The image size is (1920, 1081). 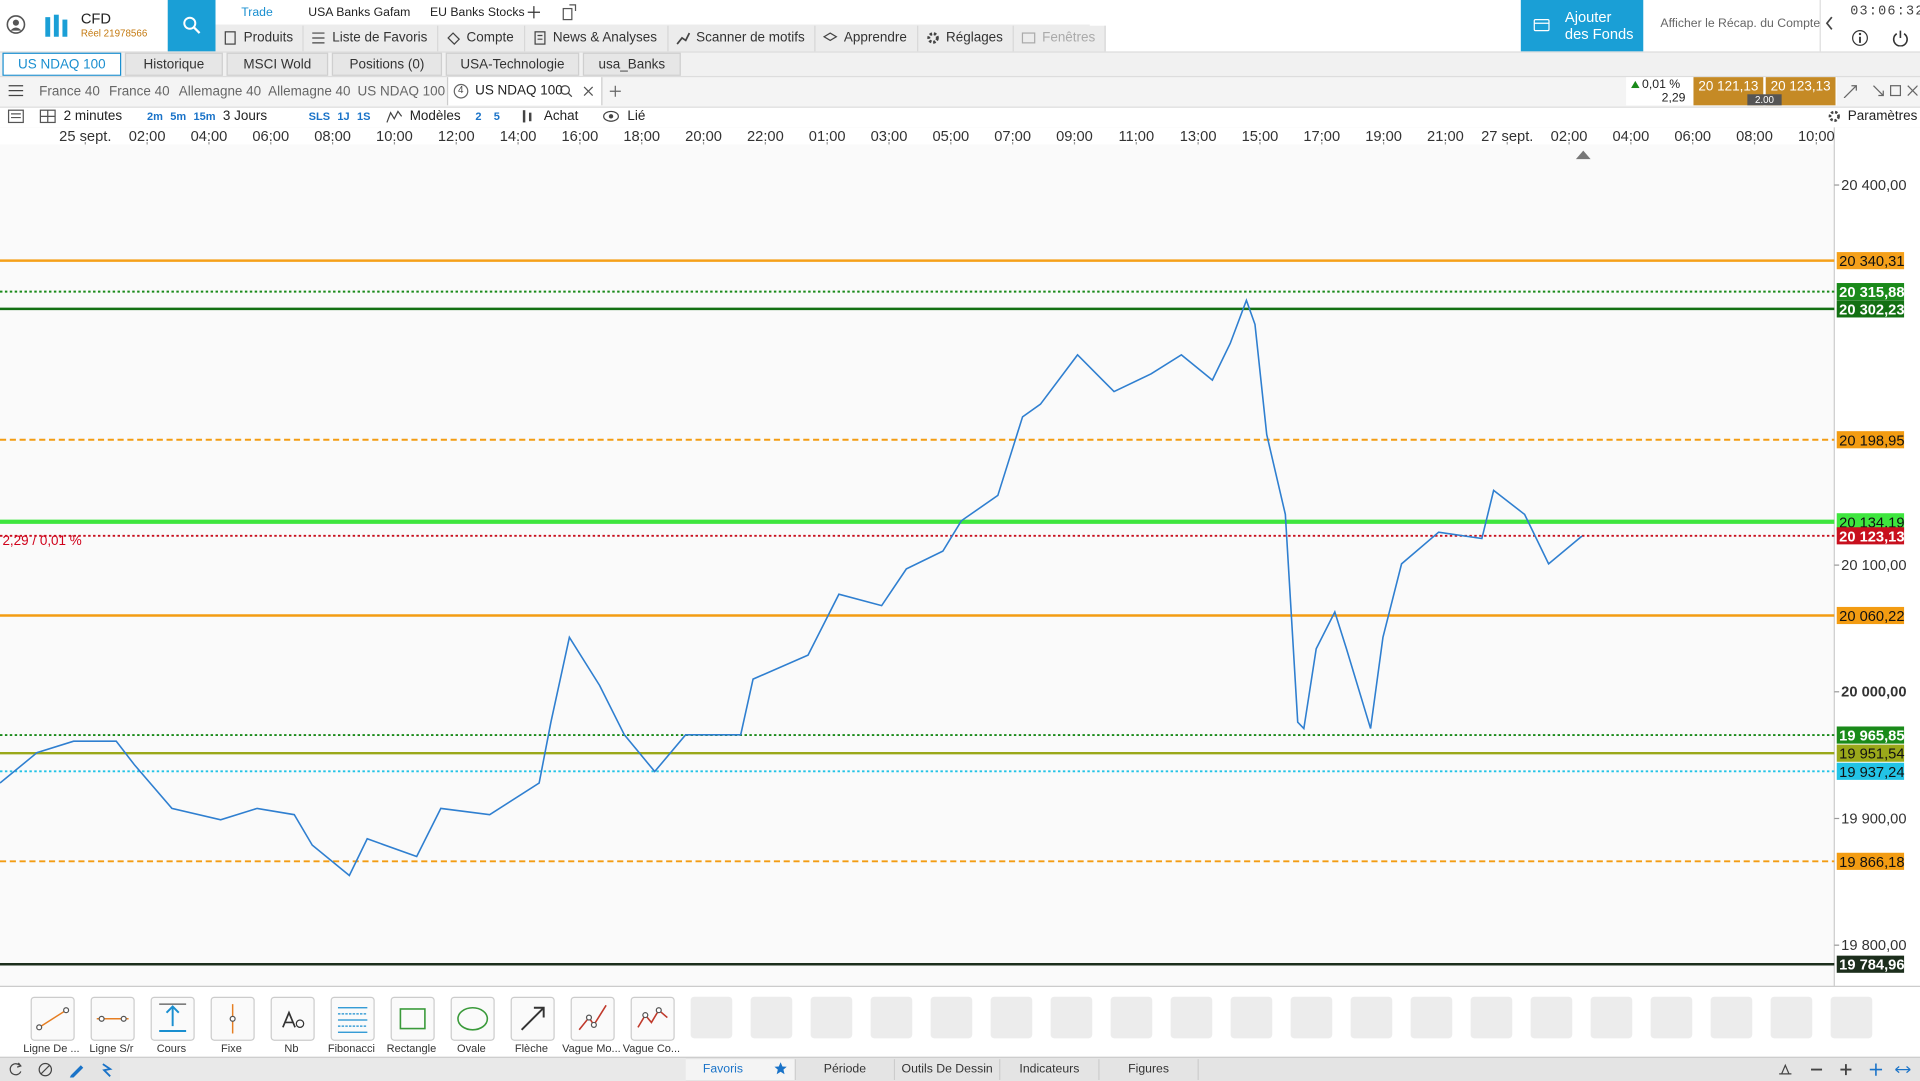 What do you see at coordinates (364, 116) in the screenshot?
I see `range-button: 1S` at bounding box center [364, 116].